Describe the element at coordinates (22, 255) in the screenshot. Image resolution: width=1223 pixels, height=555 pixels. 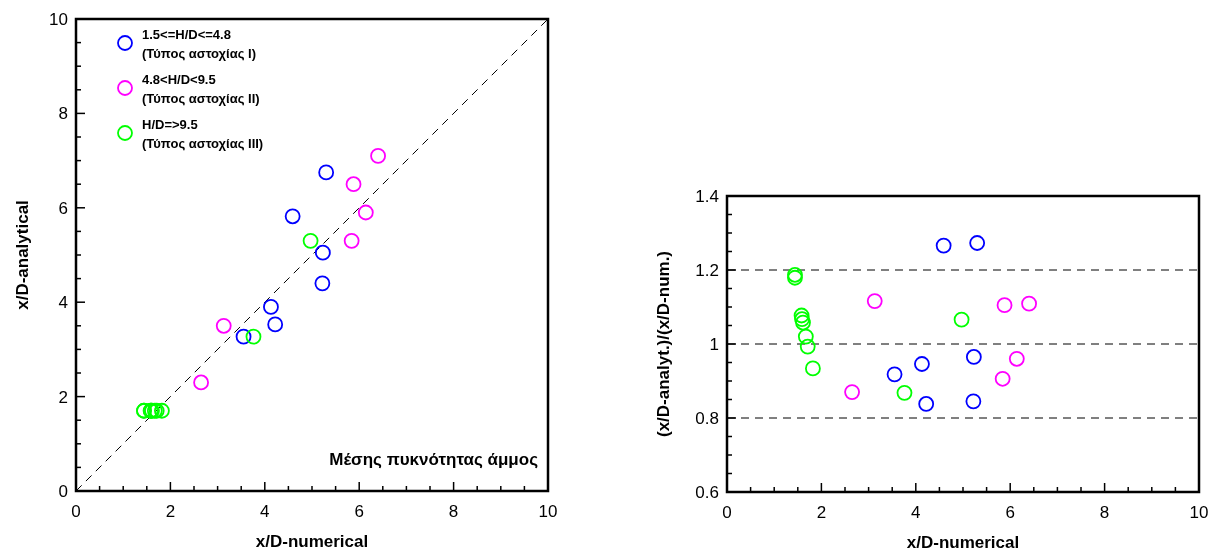
I see `y-axis-title: x/D-analytical` at that location.